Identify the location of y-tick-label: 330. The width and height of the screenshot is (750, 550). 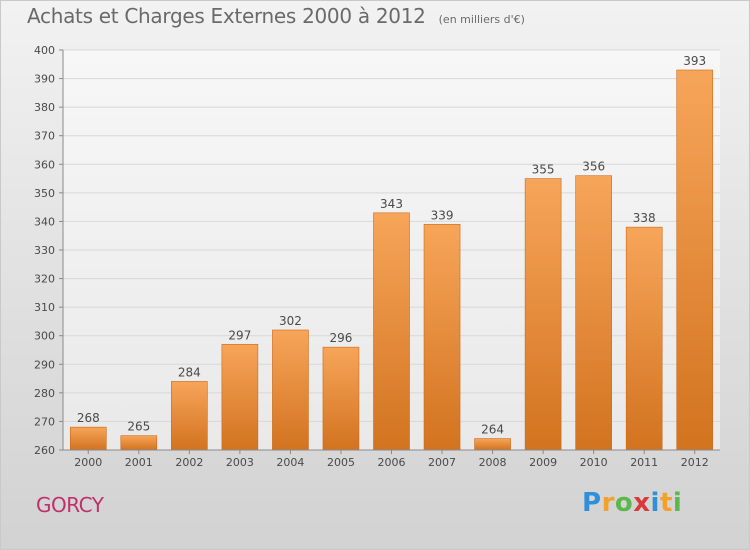
(44, 250).